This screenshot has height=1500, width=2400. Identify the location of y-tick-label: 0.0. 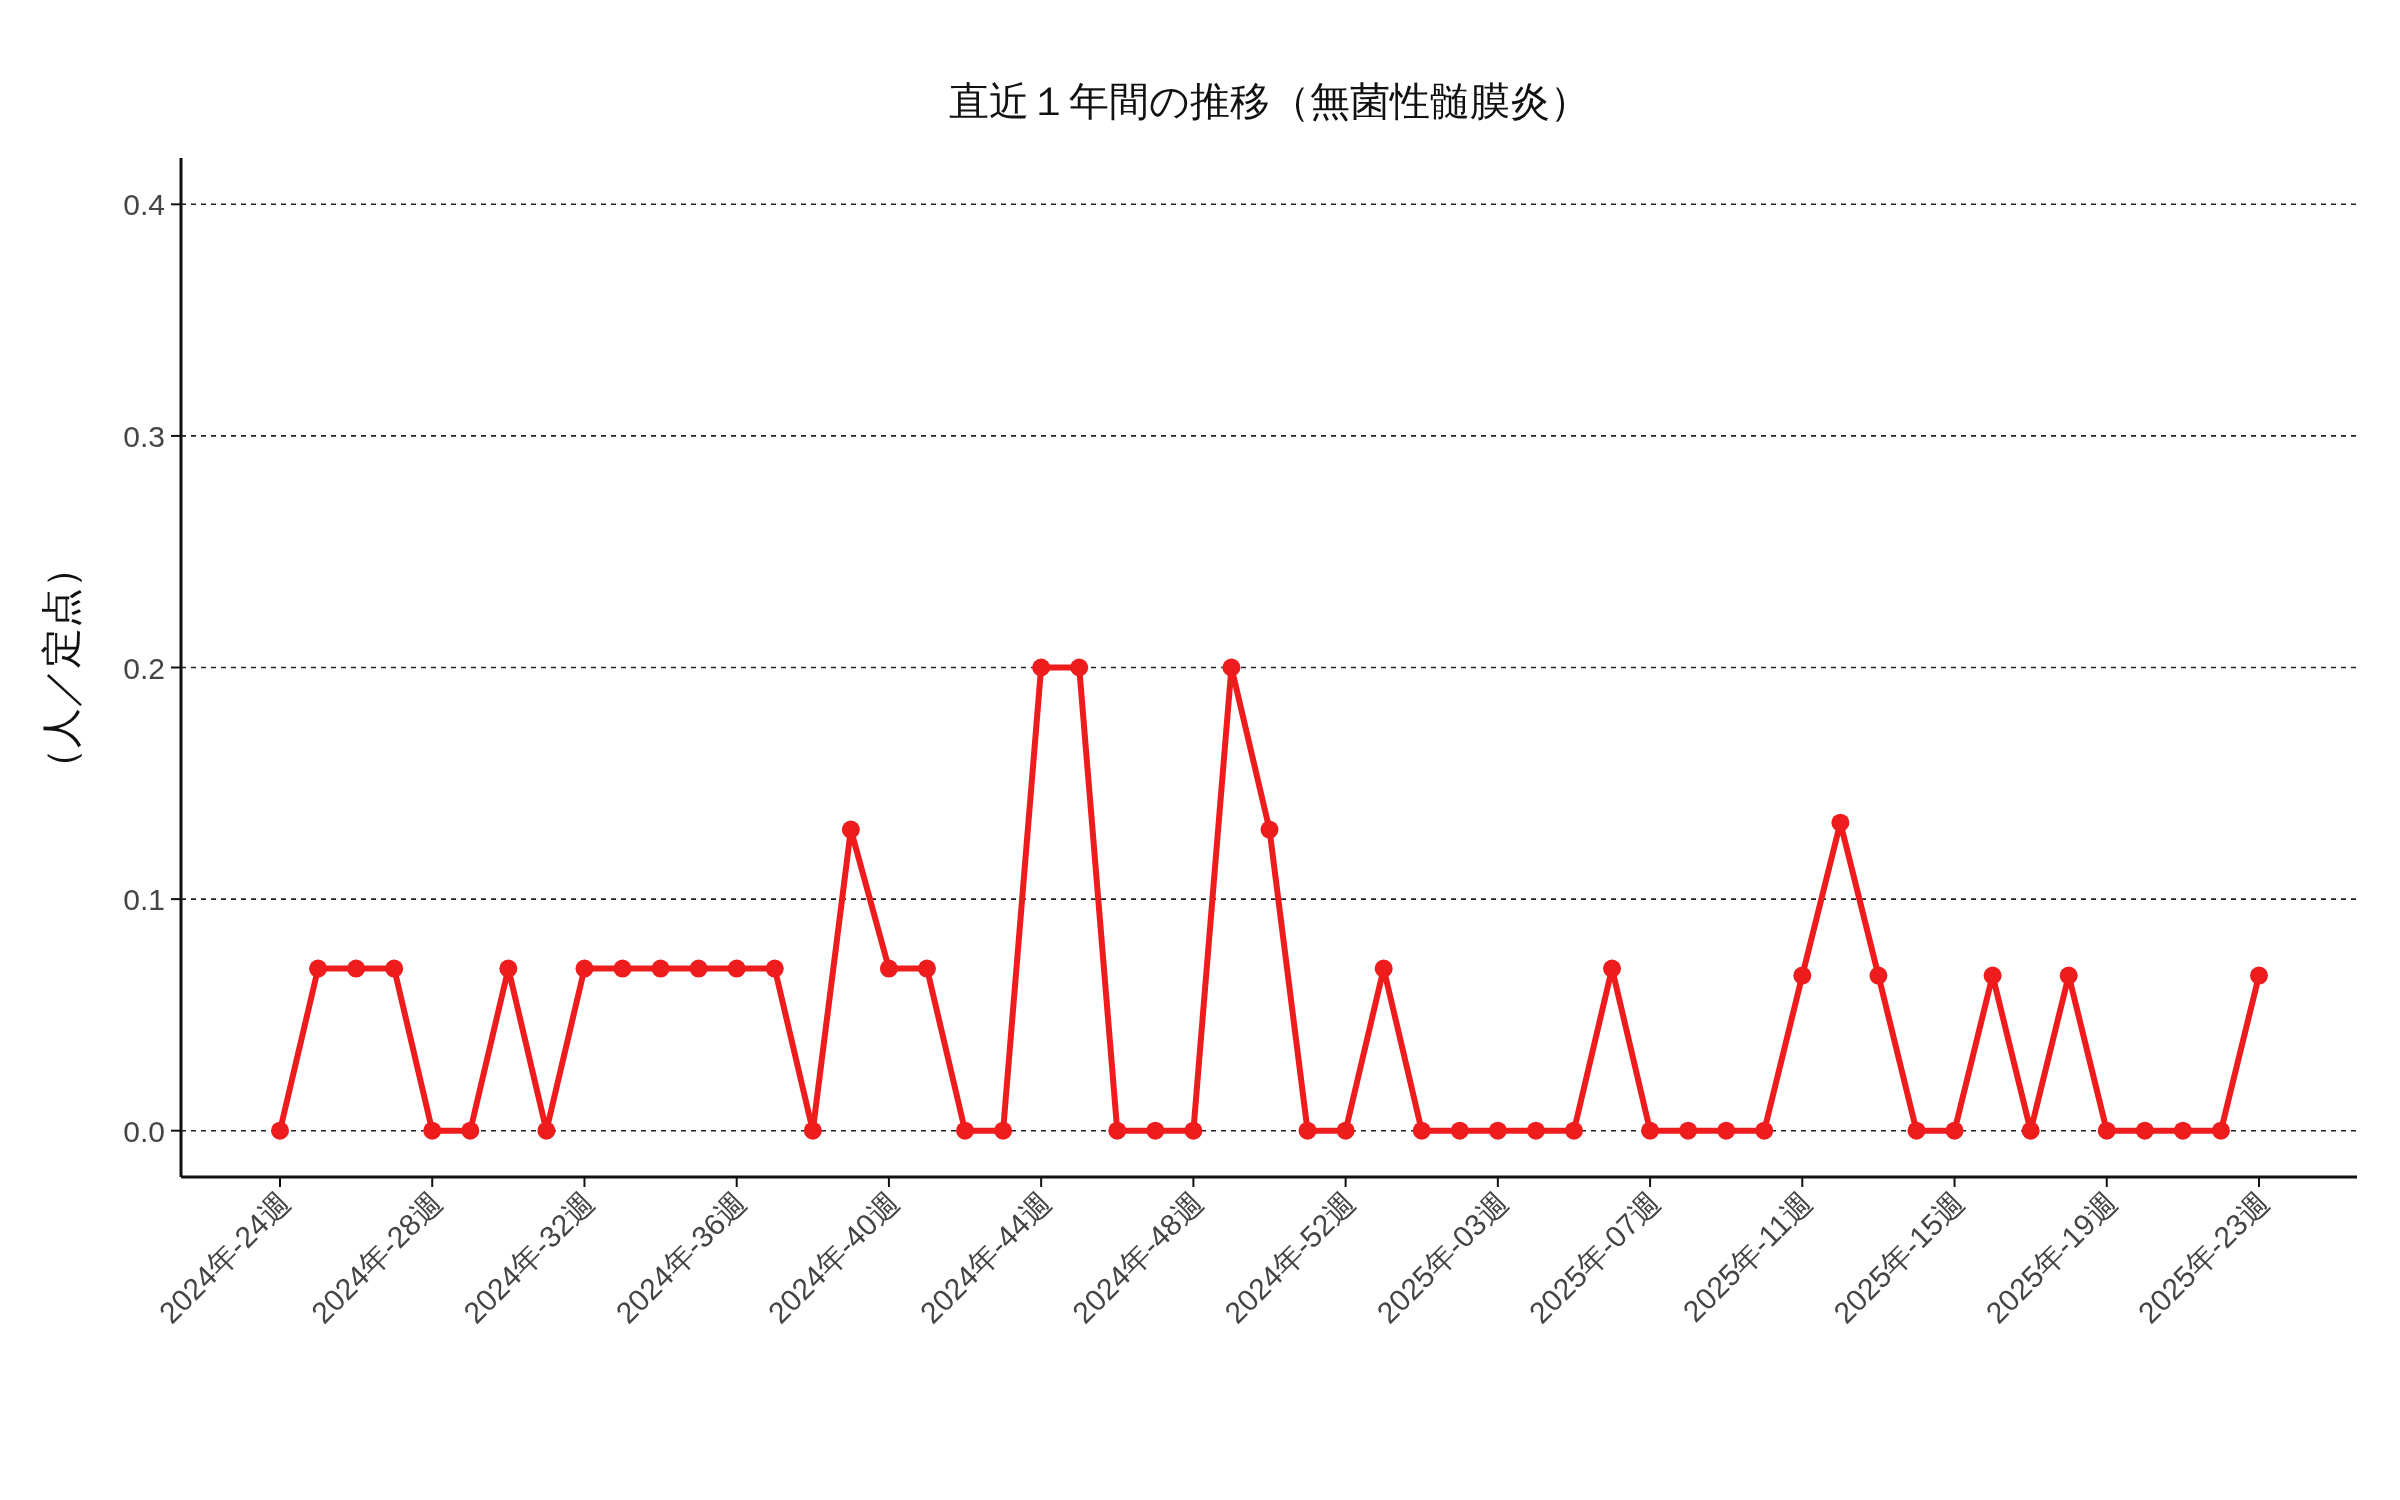
(144, 1131).